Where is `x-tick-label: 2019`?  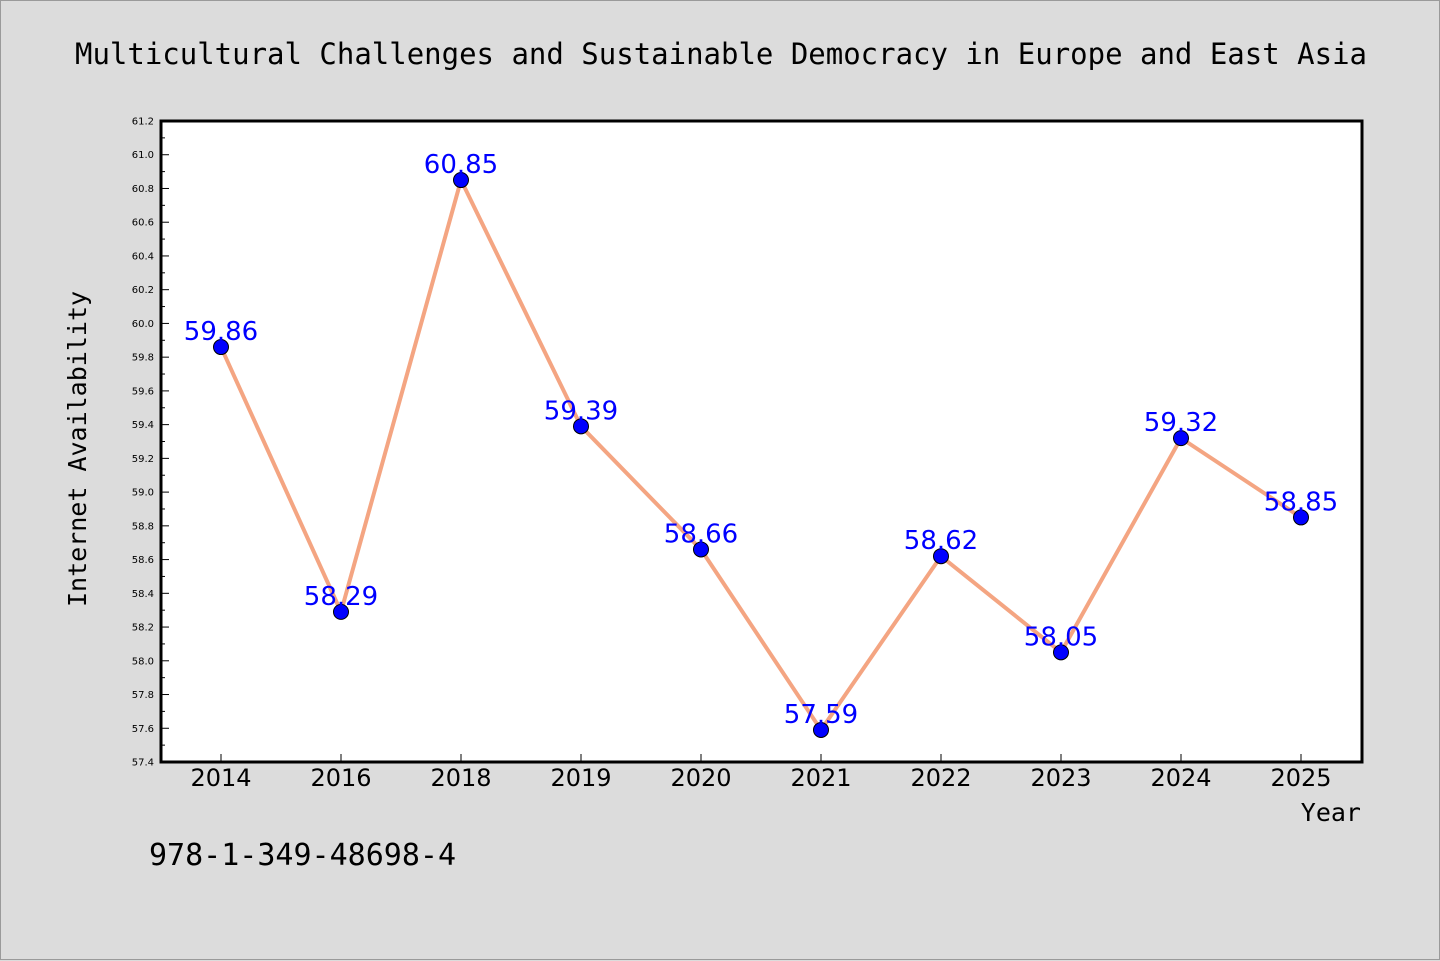 x-tick-label: 2019 is located at coordinates (580, 778).